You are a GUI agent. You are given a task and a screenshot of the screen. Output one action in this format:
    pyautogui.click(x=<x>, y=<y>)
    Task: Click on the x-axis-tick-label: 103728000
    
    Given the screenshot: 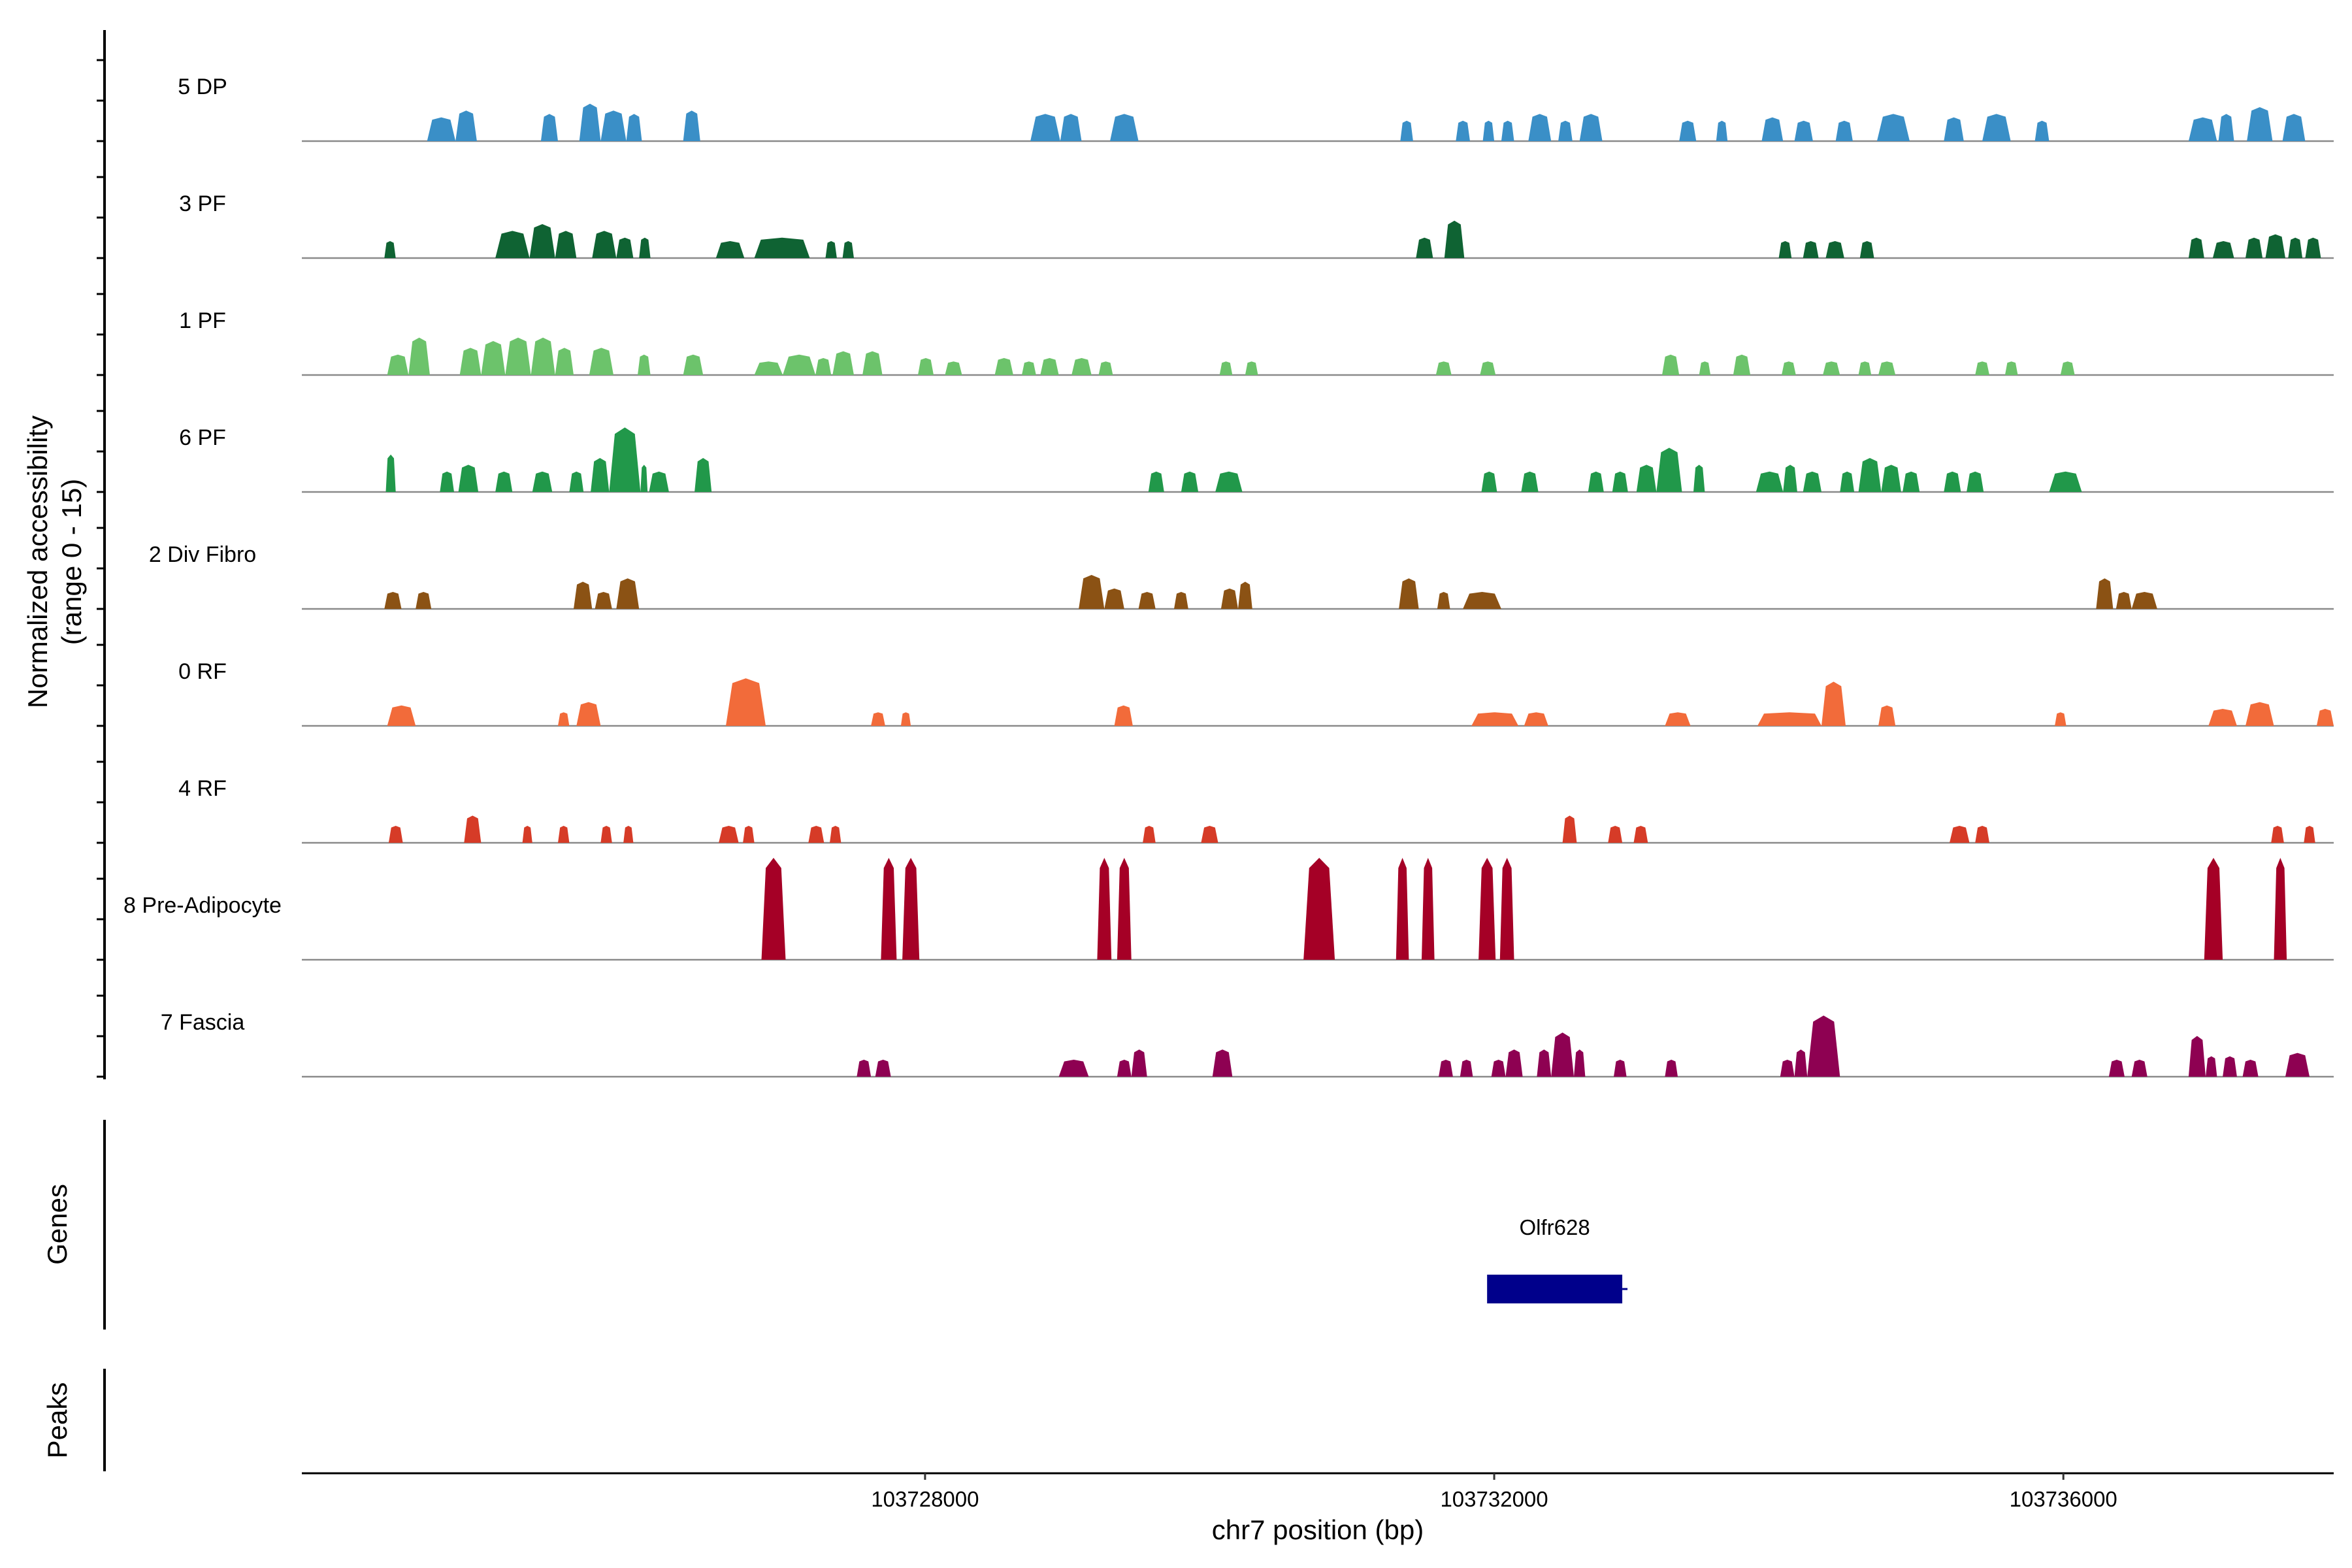 What is the action you would take?
    pyautogui.click(x=925, y=1499)
    